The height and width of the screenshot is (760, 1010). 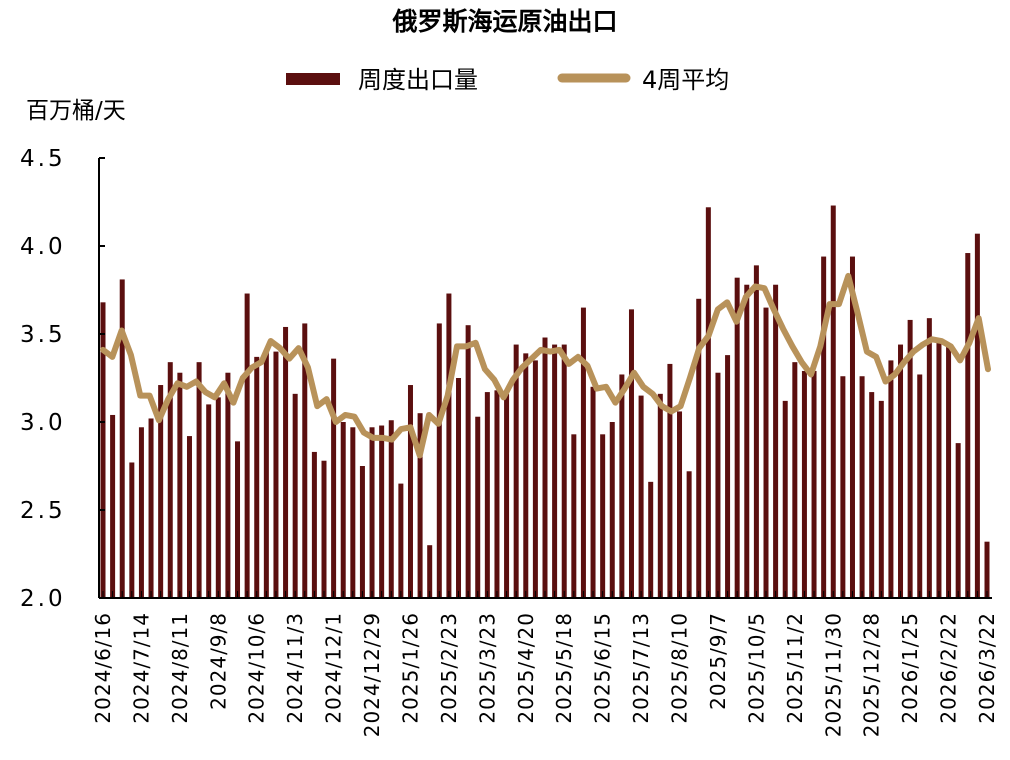 What do you see at coordinates (526, 668) in the screenshot?
I see `x-tick-label: 2025/4/20` at bounding box center [526, 668].